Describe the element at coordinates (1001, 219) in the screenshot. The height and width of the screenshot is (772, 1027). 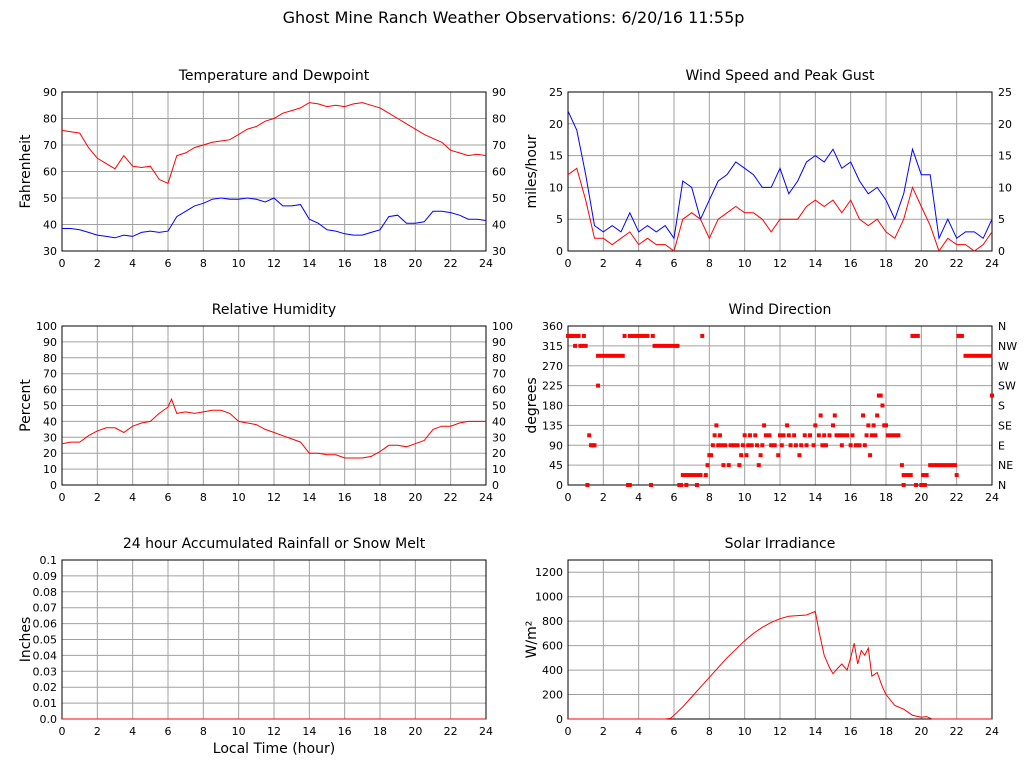
I see `y-tick-label-right: 5` at that location.